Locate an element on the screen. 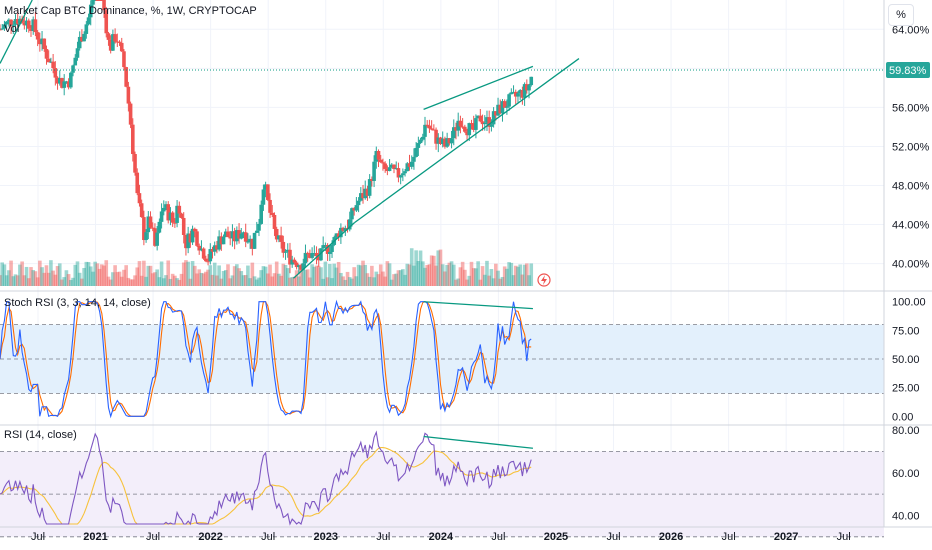 This screenshot has height=550, width=932. lightning-icon is located at coordinates (544, 280).